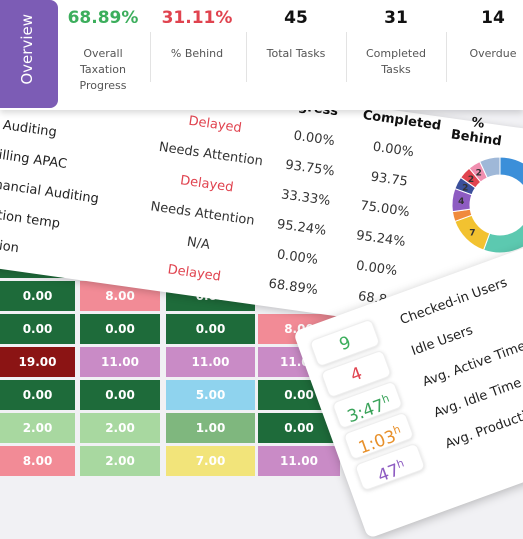  What do you see at coordinates (198, 243) in the screenshot?
I see `task-status: N/A` at bounding box center [198, 243].